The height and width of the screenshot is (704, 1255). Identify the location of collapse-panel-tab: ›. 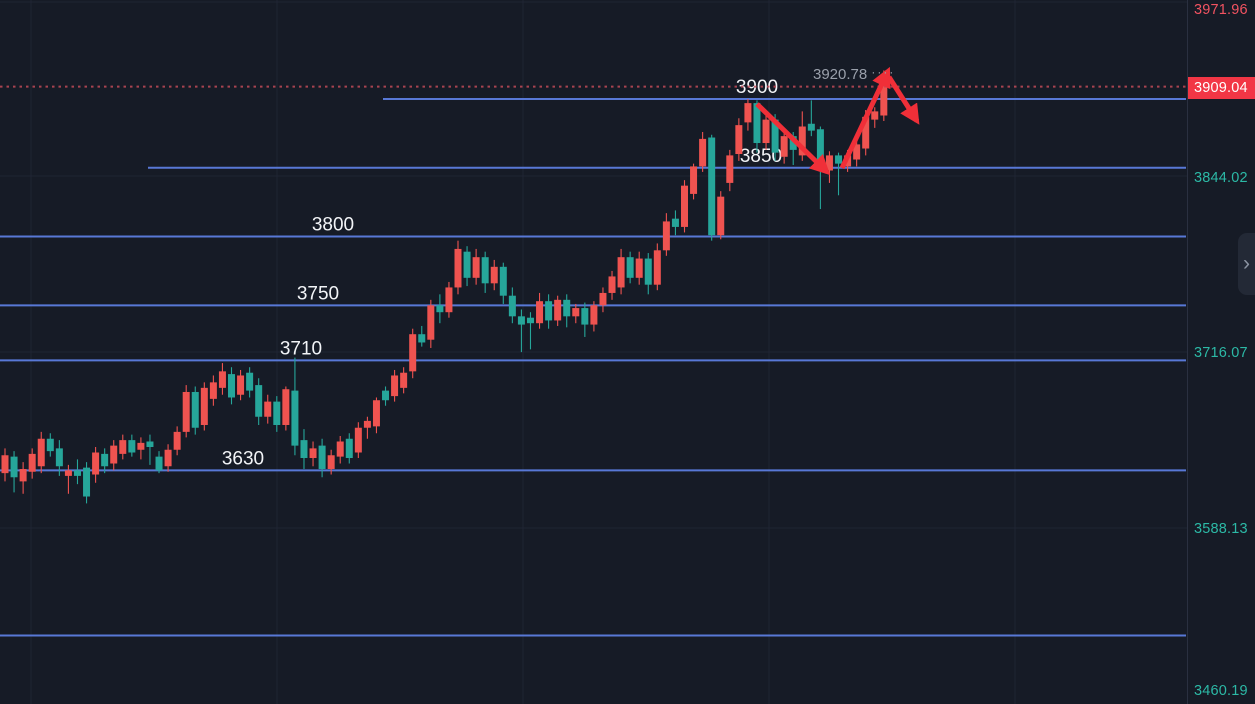
(1246, 264).